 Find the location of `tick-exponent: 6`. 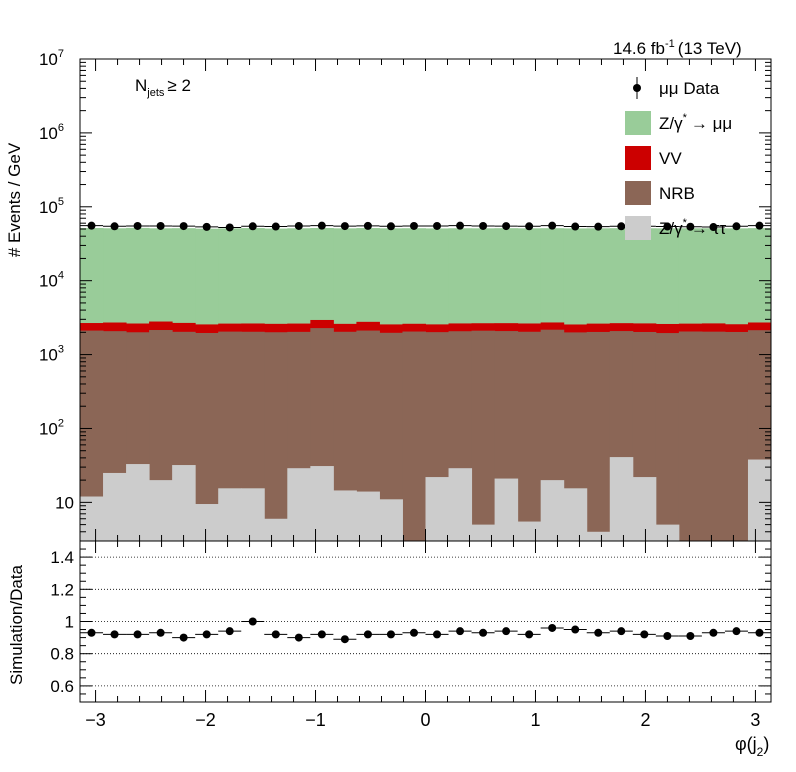

tick-exponent: 6 is located at coordinates (61, 128).